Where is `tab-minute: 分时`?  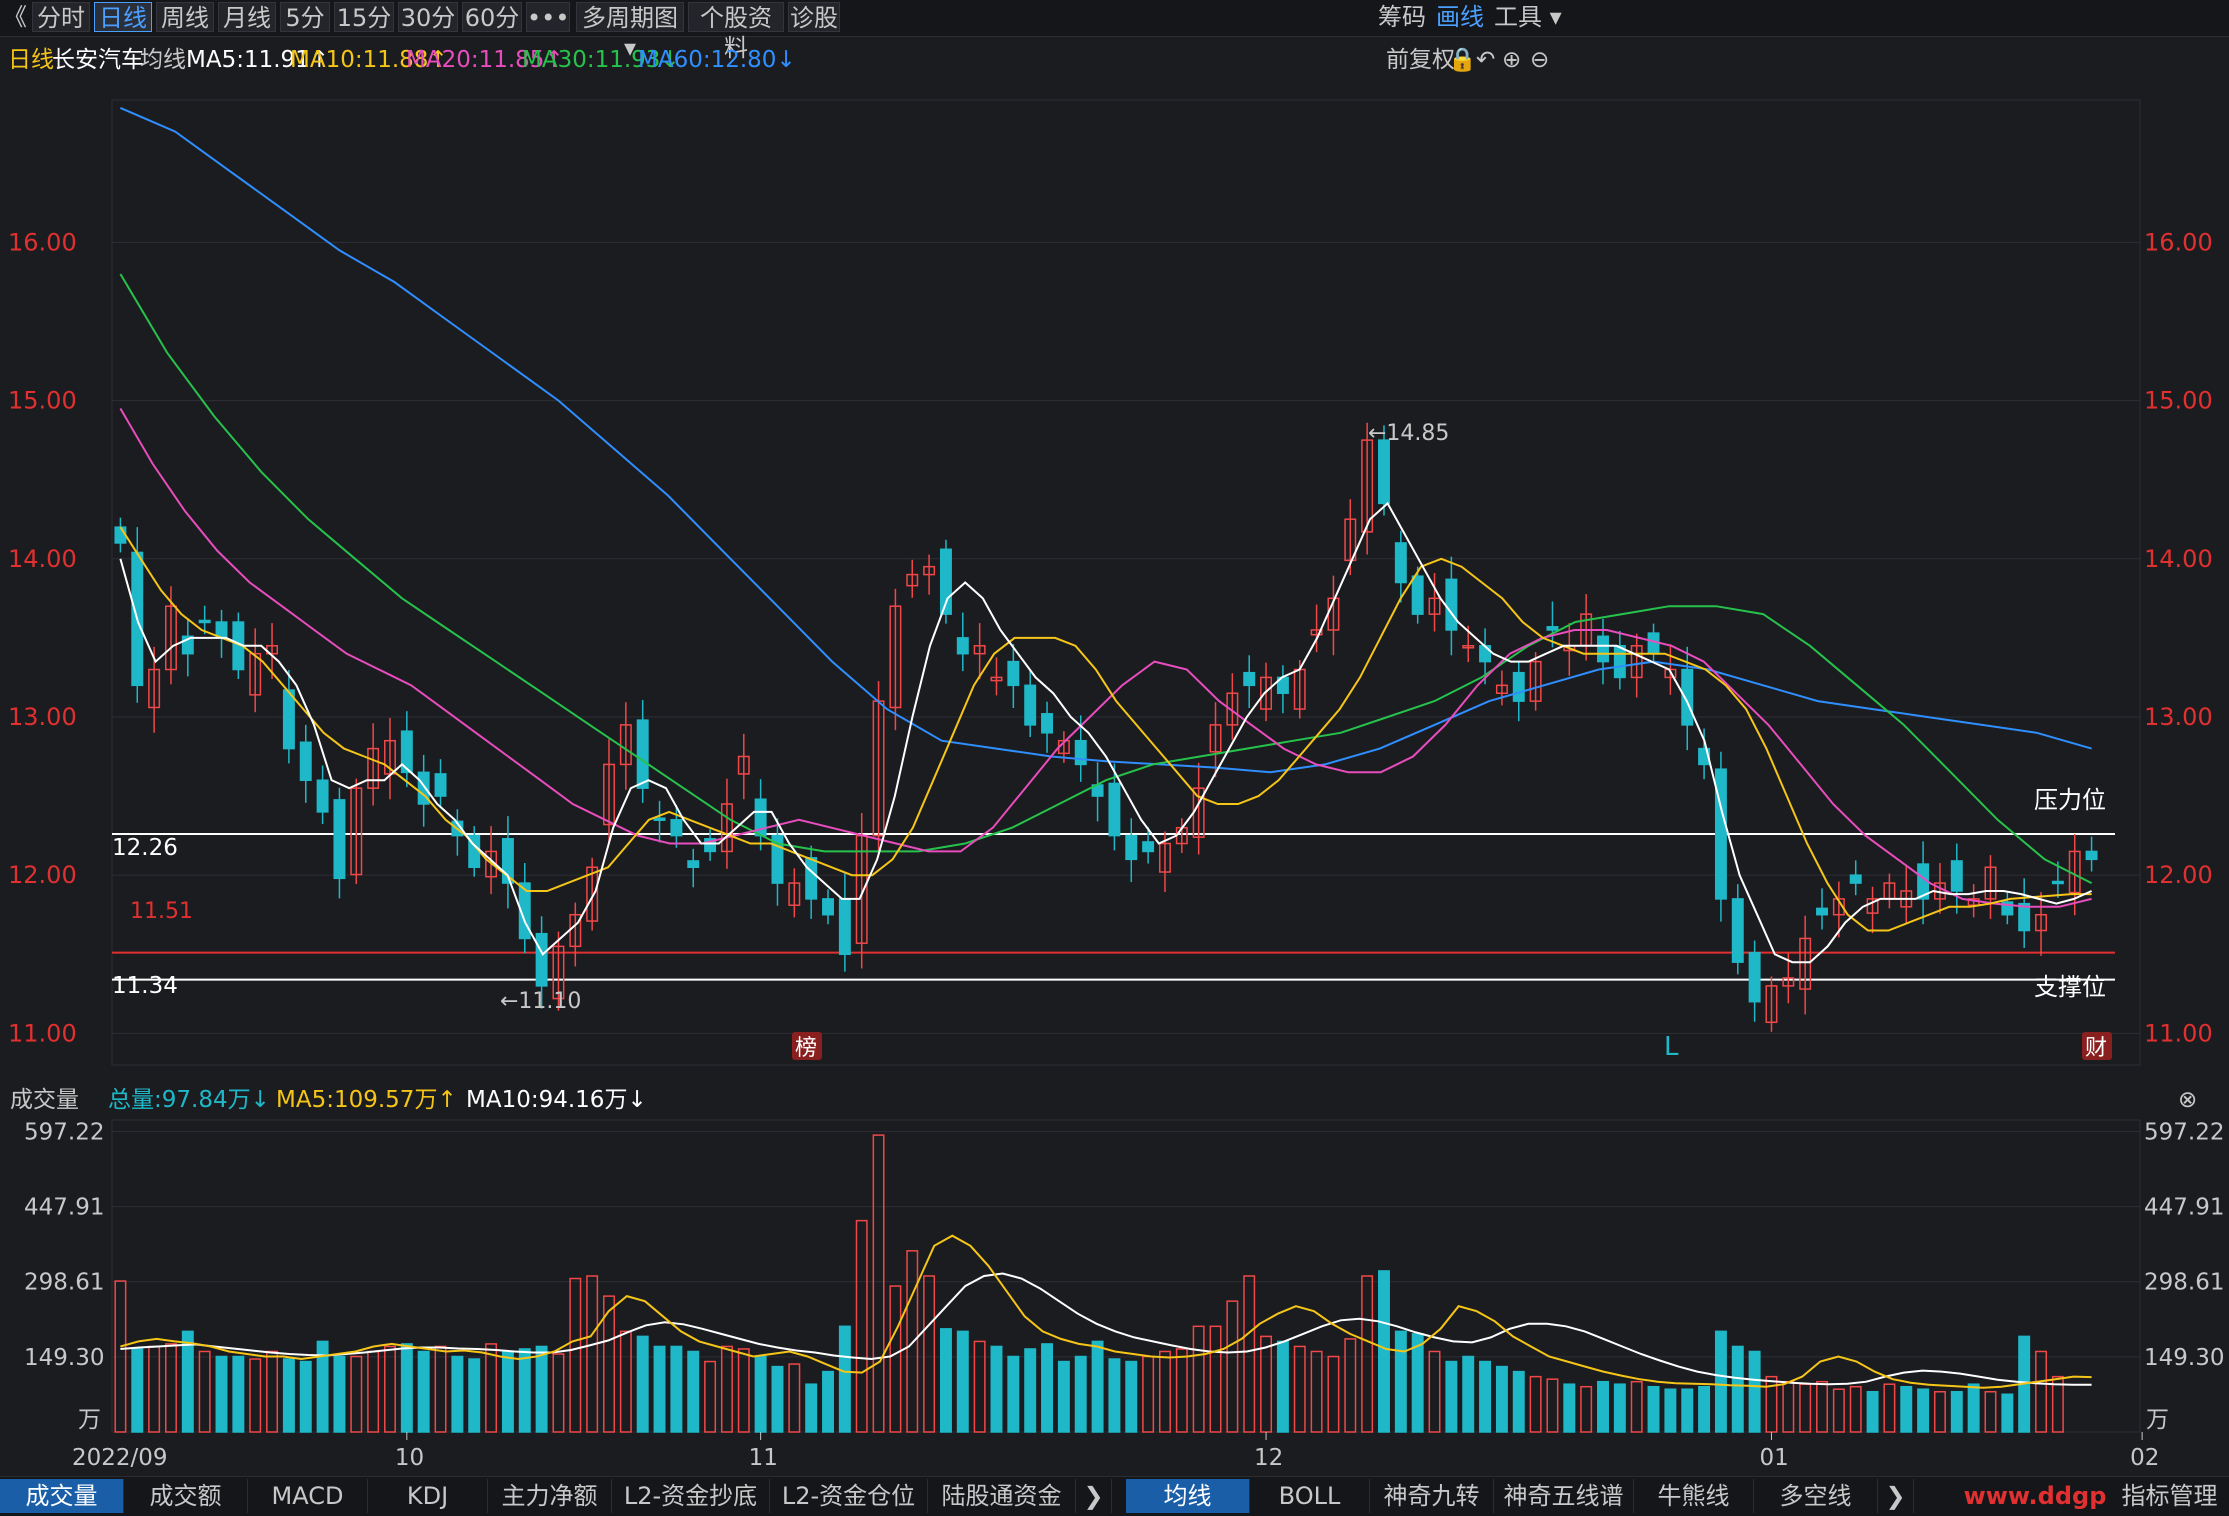 tab-minute: 分时 is located at coordinates (61, 17).